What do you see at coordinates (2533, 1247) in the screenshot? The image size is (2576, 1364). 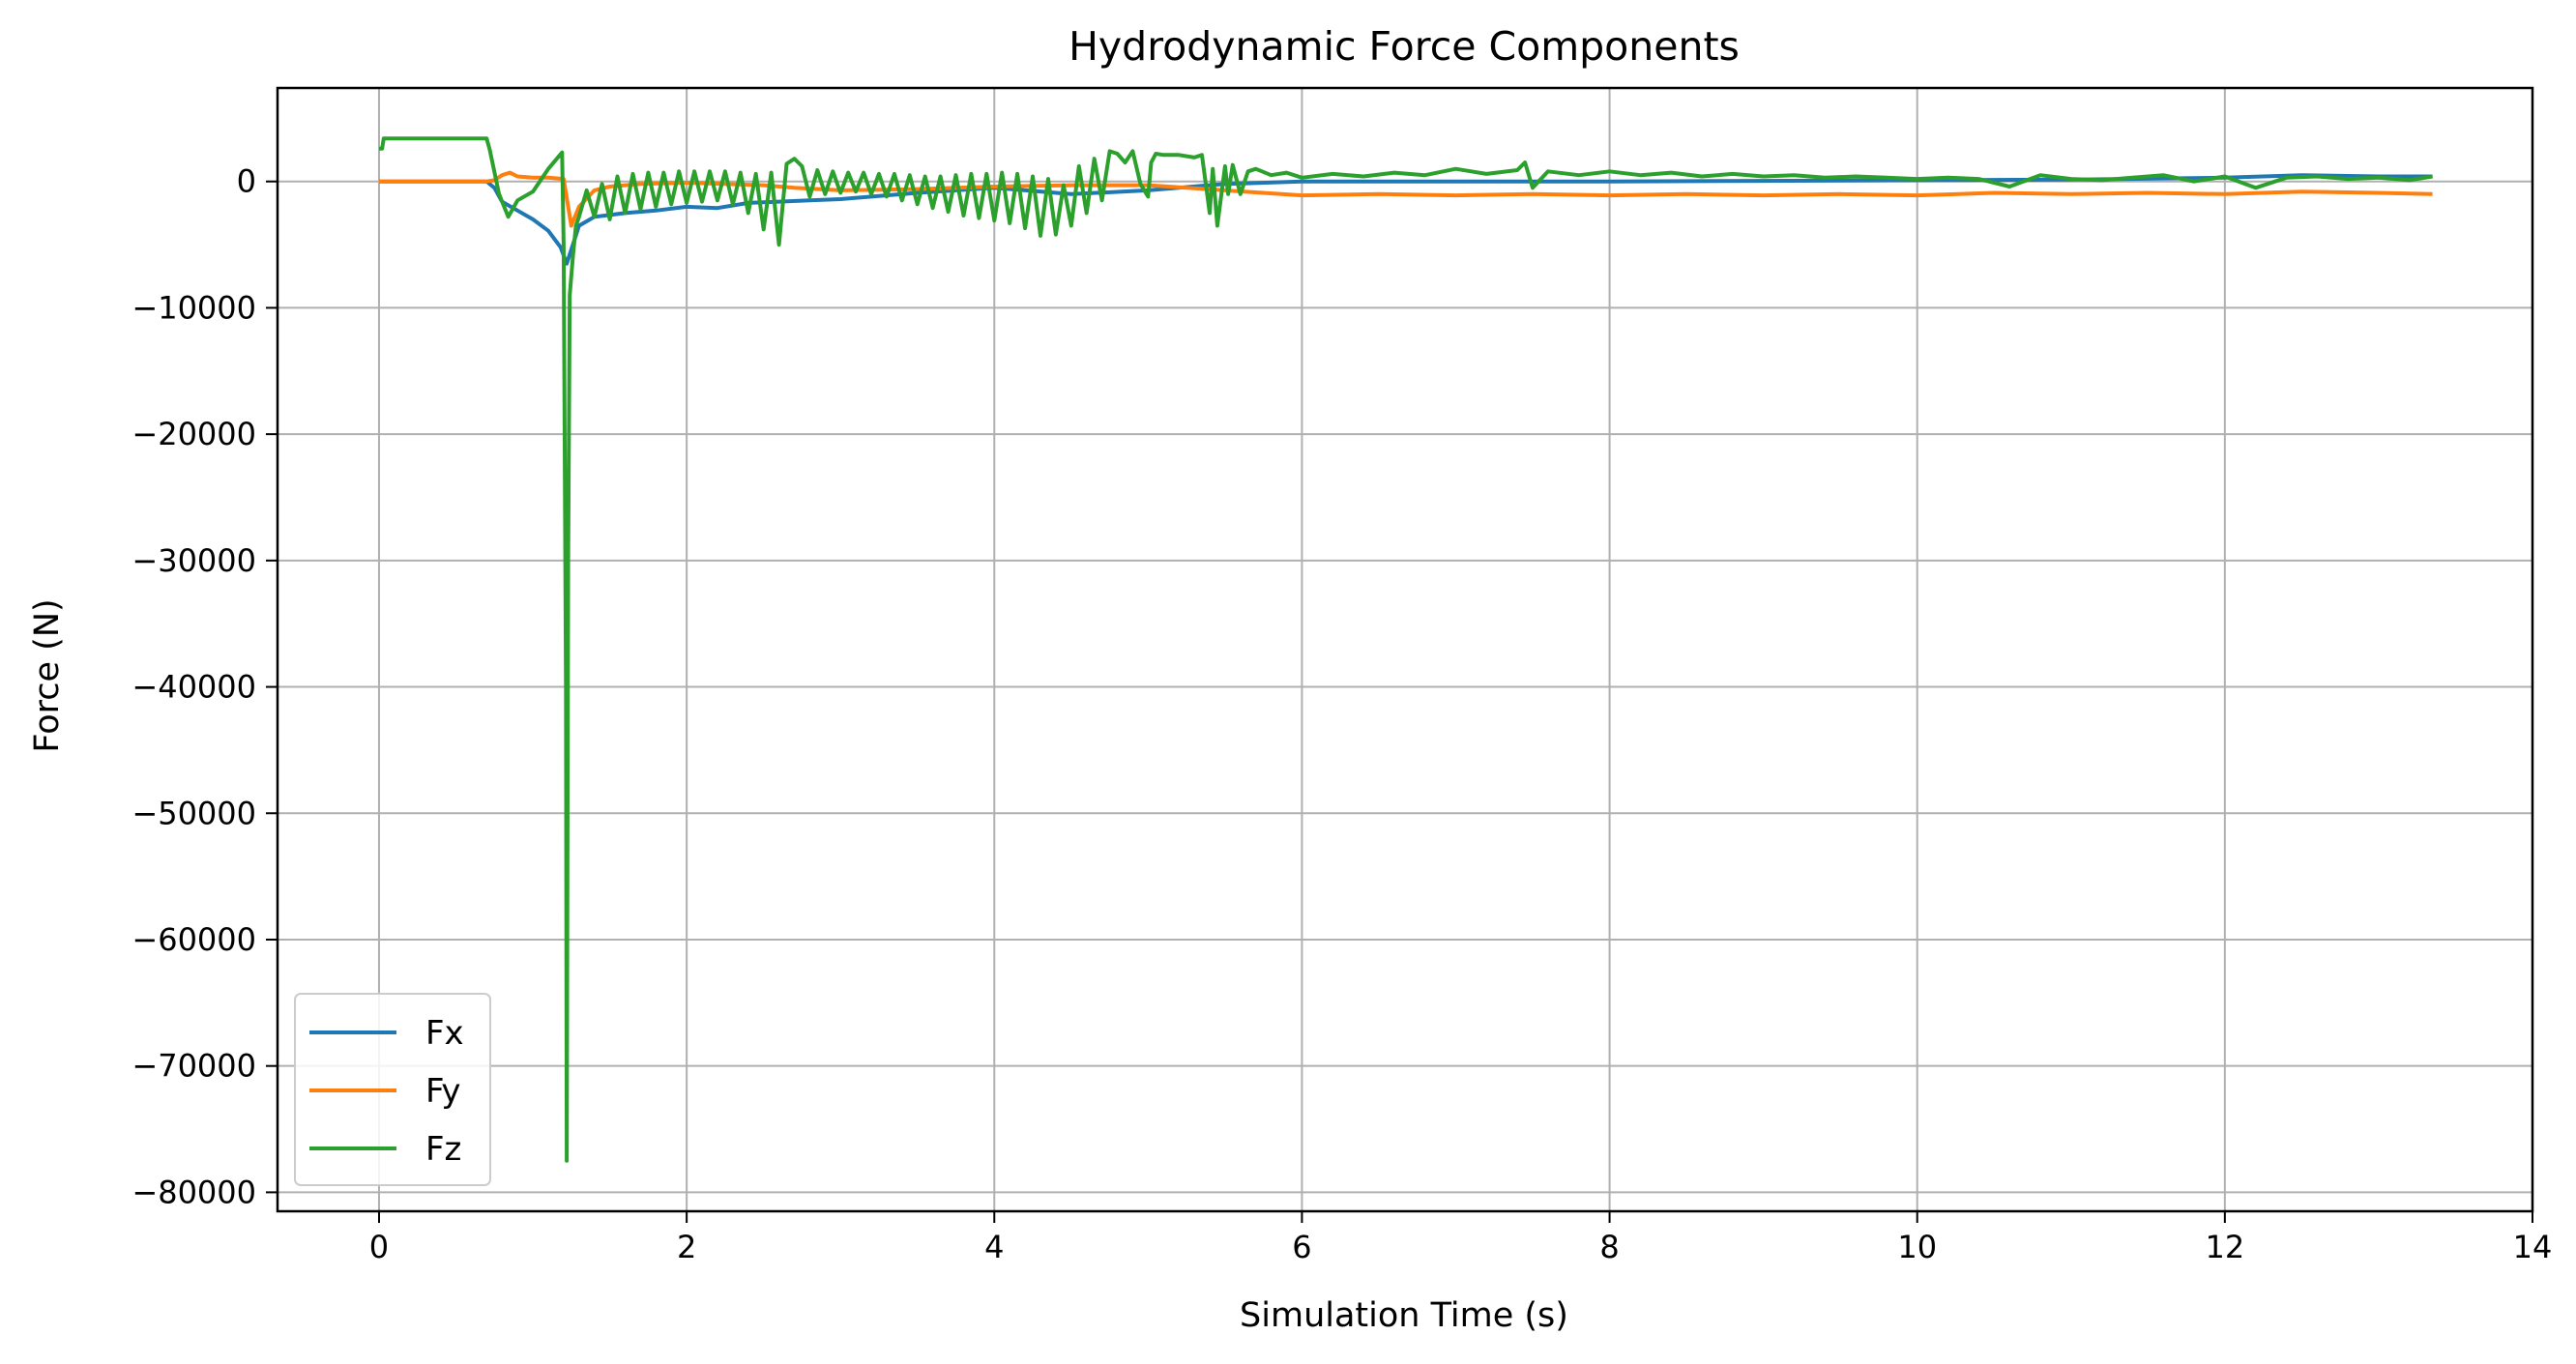 I see `x-tick-label: 14` at bounding box center [2533, 1247].